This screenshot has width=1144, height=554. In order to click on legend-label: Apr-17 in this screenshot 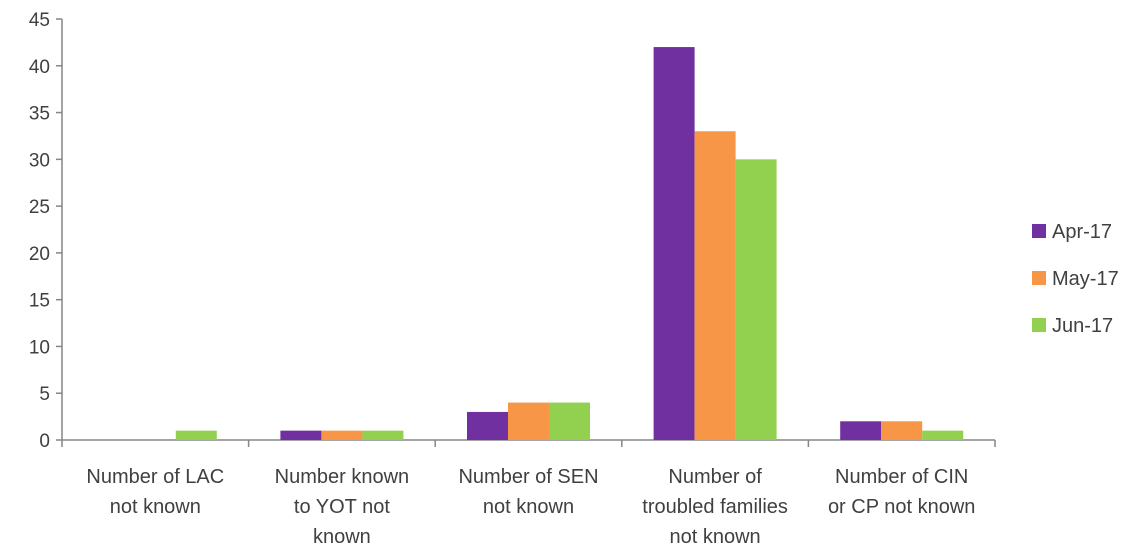, I will do `click(1082, 232)`.